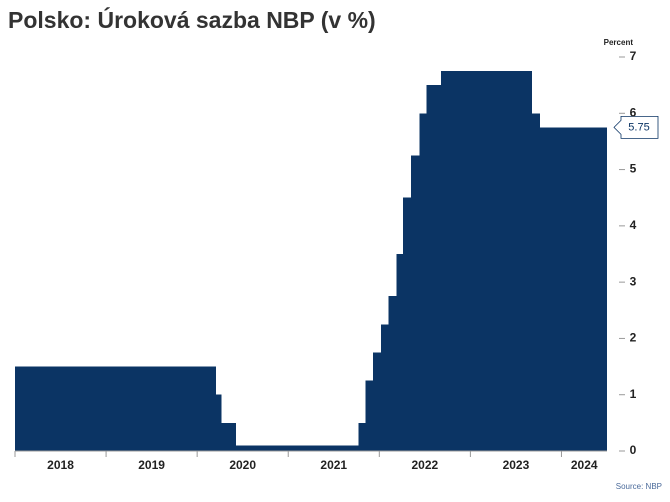  What do you see at coordinates (60, 465) in the screenshot?
I see `x-tick-label: 2018` at bounding box center [60, 465].